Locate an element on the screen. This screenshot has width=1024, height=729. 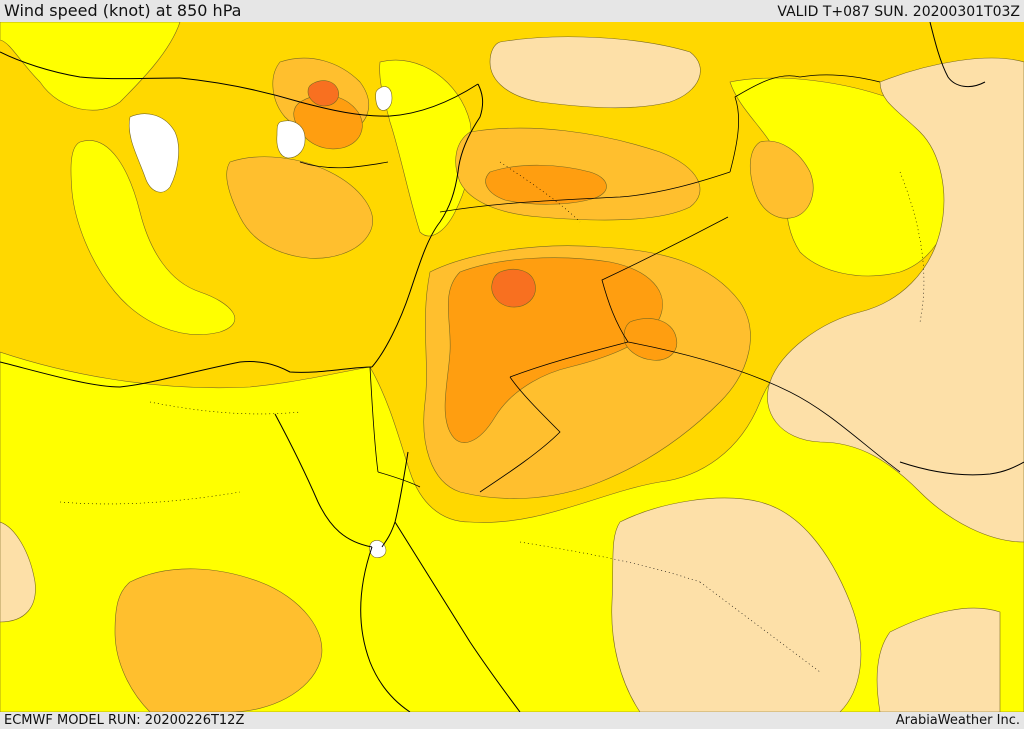
wind-band-orange-cyprus is located at coordinates (328, 122).